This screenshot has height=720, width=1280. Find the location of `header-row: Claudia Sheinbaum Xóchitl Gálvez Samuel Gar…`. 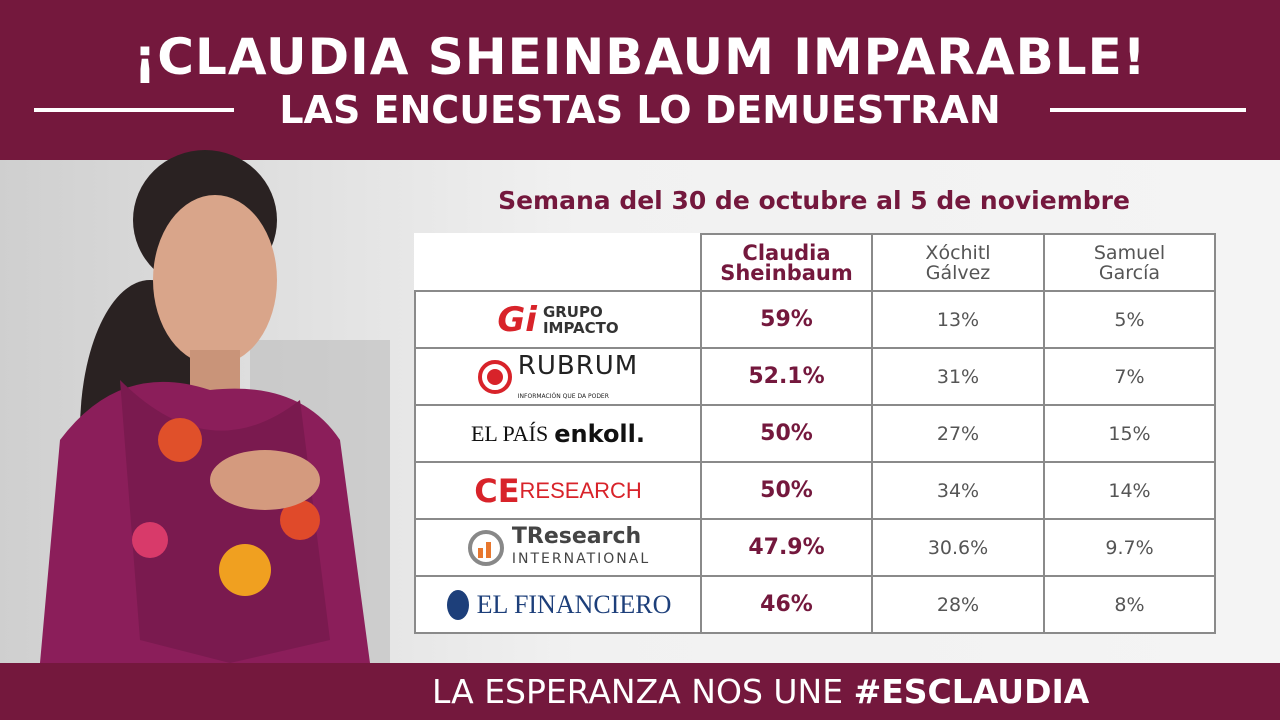

header-row: Claudia Sheinbaum Xóchitl Gálvez Samuel Gar… is located at coordinates (815, 262).